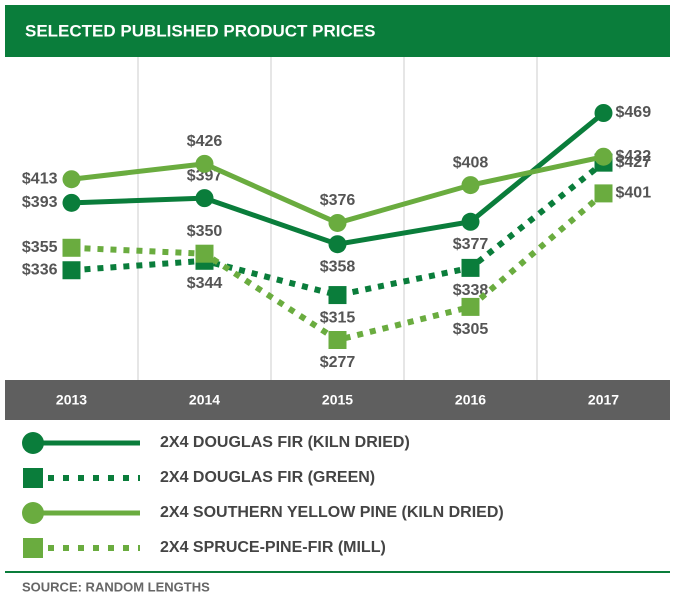 Image resolution: width=675 pixels, height=602 pixels. Describe the element at coordinates (40, 269) in the screenshot. I see `data-label: $336` at that location.